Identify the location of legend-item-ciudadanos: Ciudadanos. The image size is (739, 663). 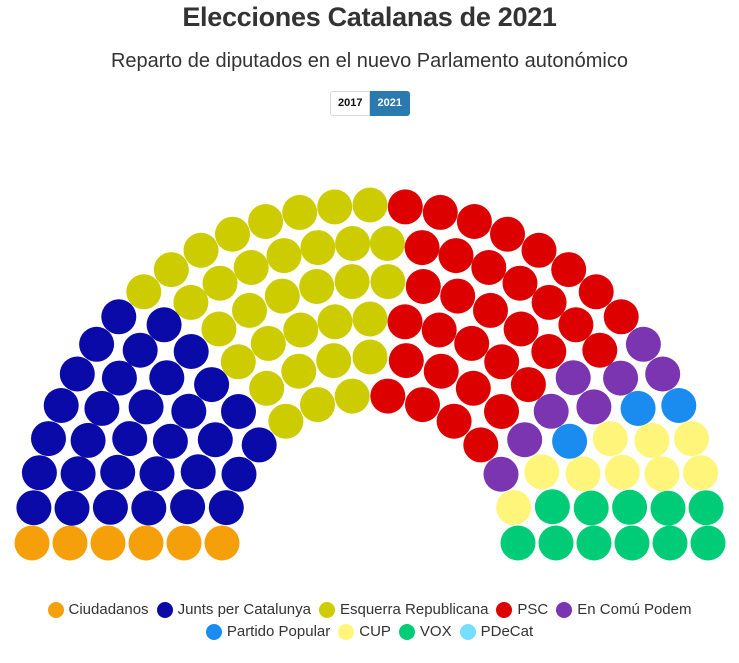
(98, 609).